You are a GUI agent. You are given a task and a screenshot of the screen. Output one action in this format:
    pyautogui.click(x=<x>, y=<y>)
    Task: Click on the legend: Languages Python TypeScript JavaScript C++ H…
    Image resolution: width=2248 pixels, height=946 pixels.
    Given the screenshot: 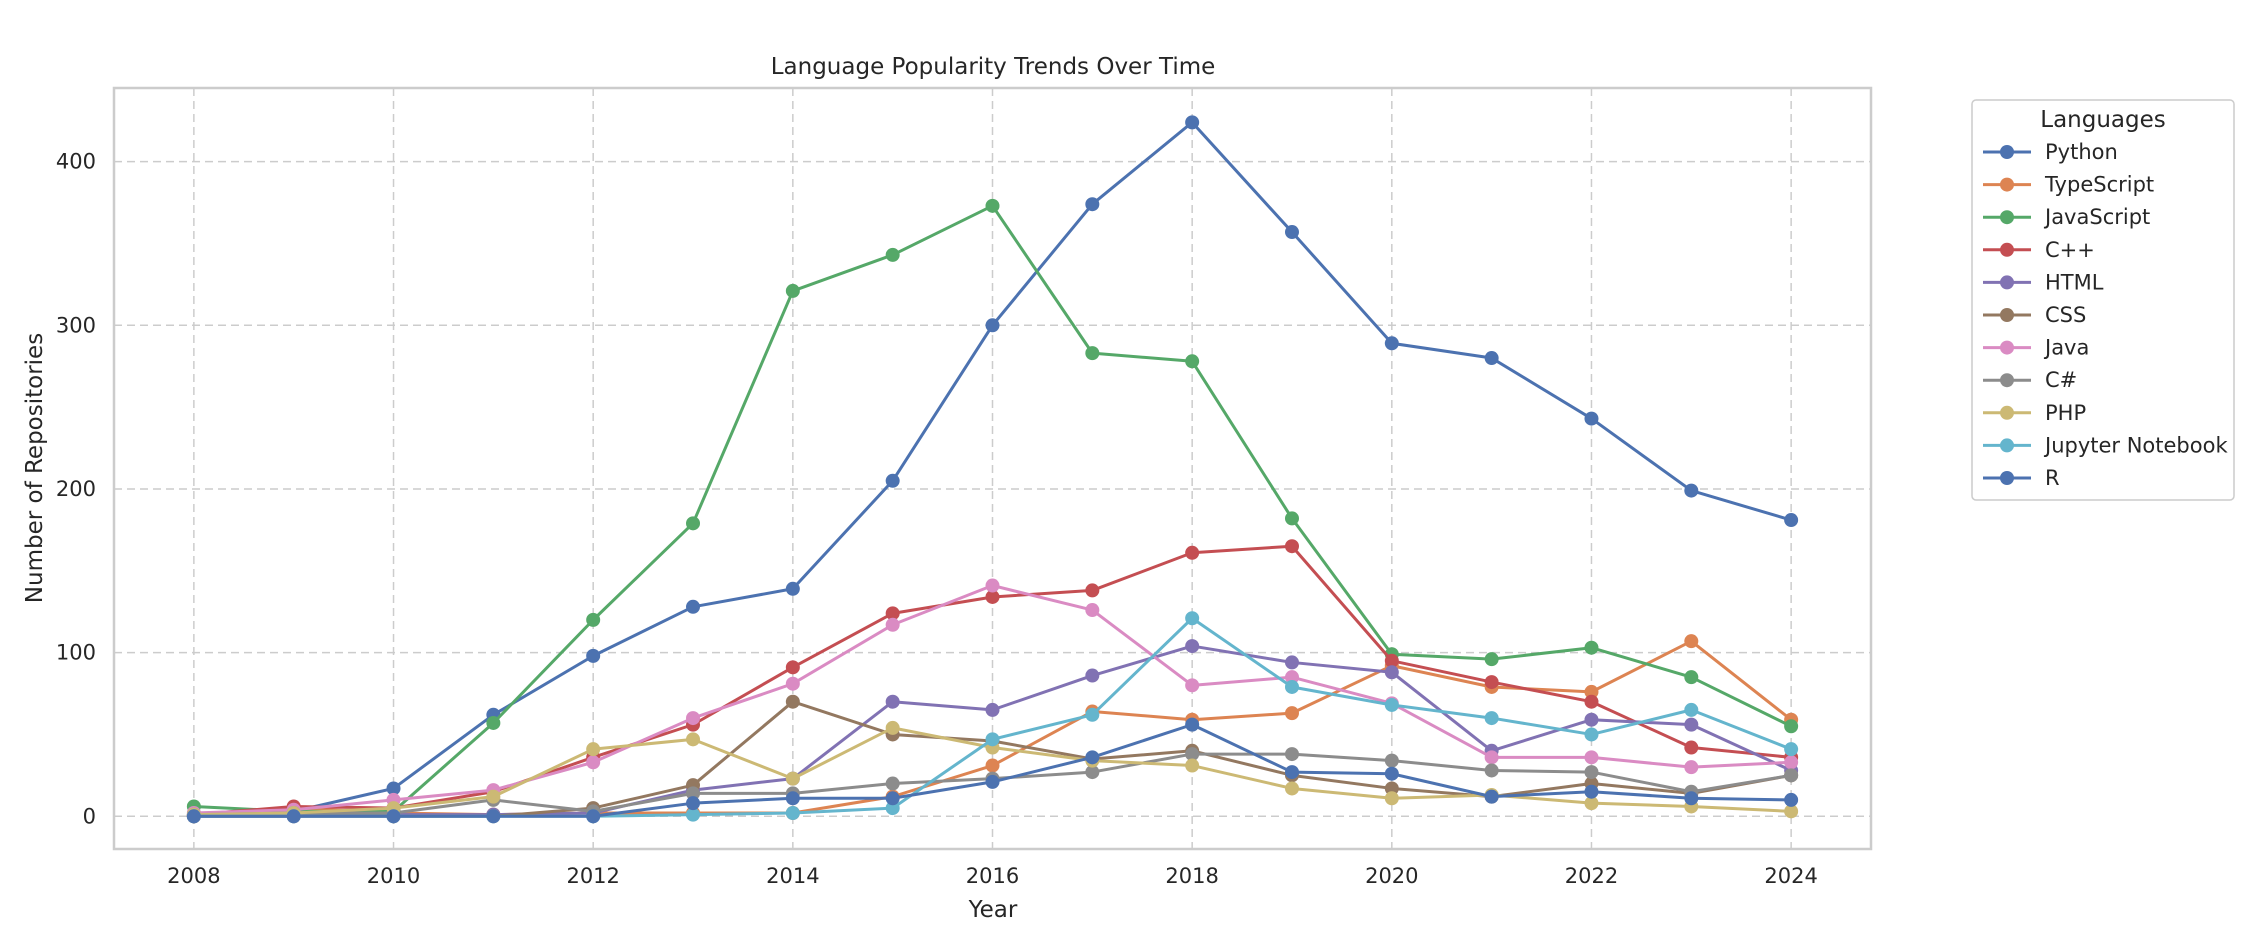 What is the action you would take?
    pyautogui.click(x=2103, y=300)
    